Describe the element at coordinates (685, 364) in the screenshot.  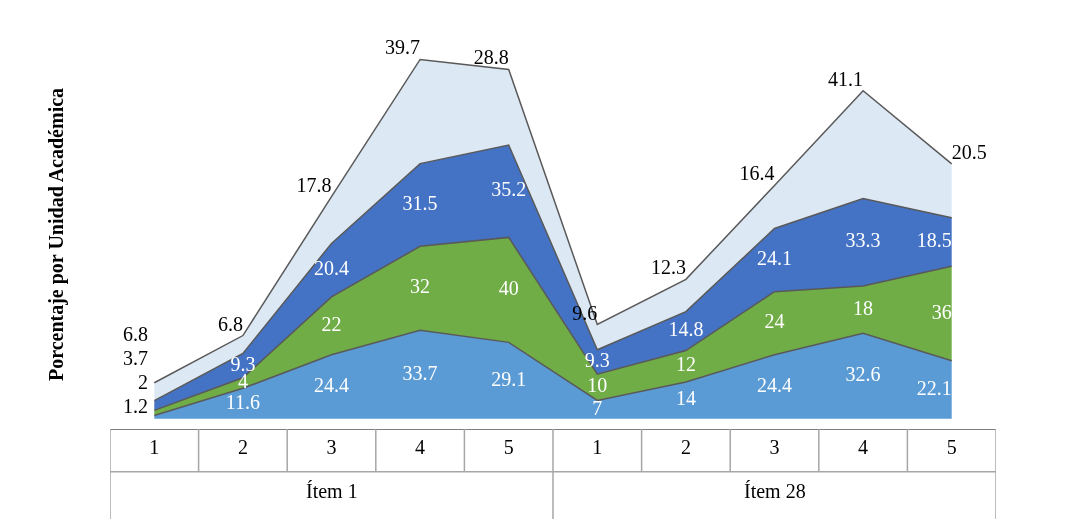
I see `data-label: 12` at that location.